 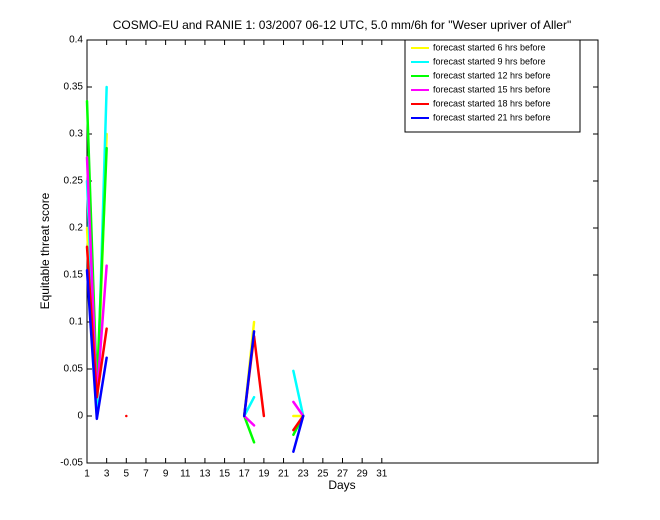 I want to click on y-tick-label: 0.4, so click(x=76, y=40).